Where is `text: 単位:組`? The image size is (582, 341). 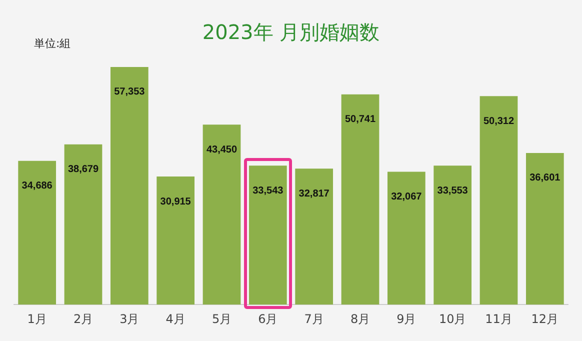
text: 単位:組 is located at coordinates (52, 43).